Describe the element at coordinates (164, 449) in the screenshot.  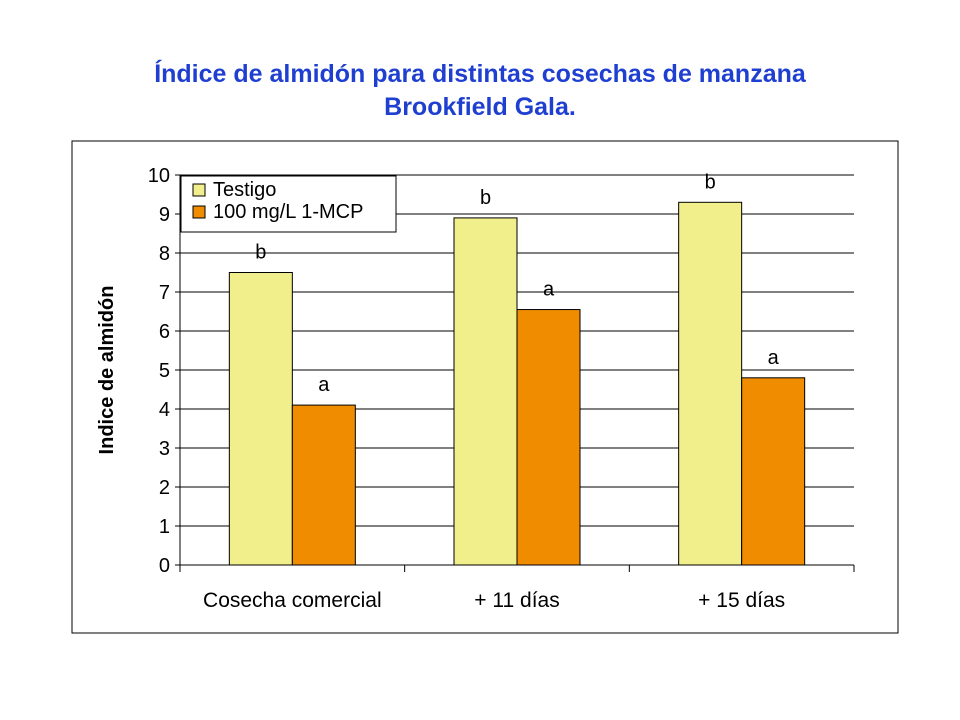
I see `y-tick-label-3: 3` at that location.